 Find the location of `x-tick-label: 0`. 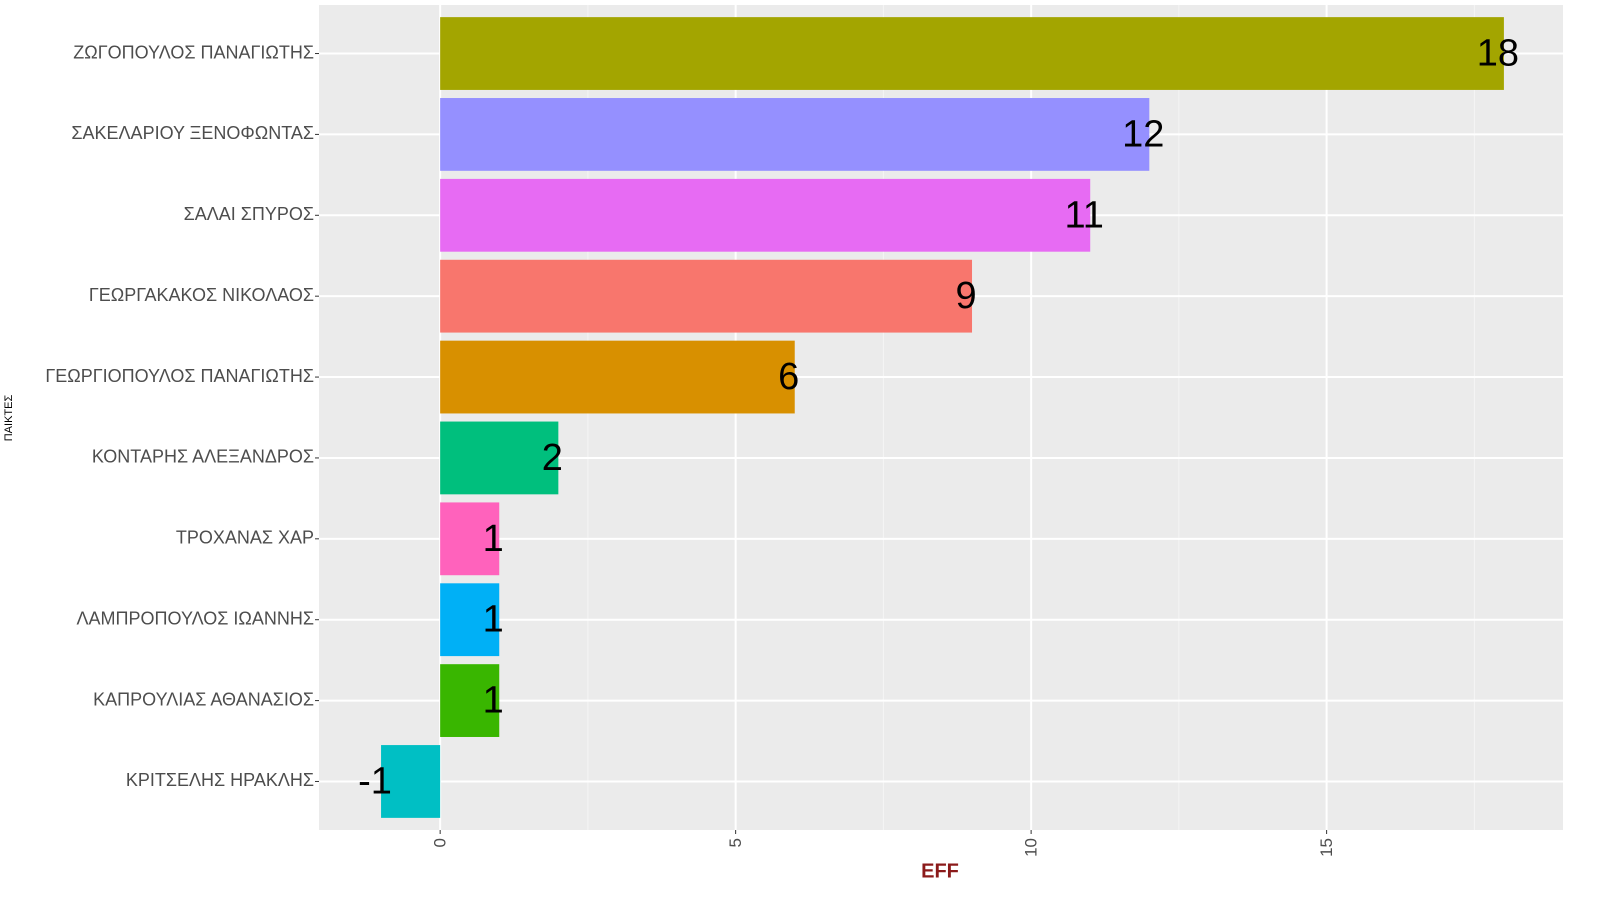

x-tick-label: 0 is located at coordinates (440, 842).